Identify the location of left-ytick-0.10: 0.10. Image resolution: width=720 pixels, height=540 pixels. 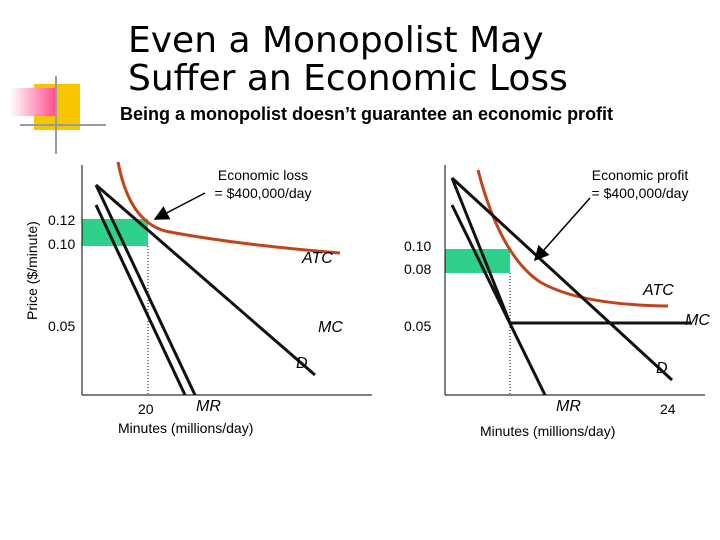
(61, 244).